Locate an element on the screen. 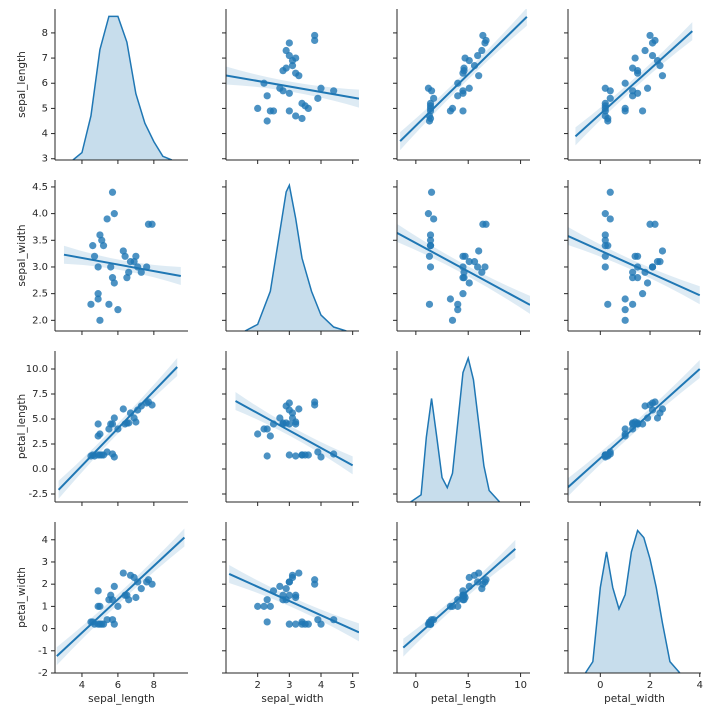 The height and width of the screenshot is (712, 713). regression-line is located at coordinates (294, 433).